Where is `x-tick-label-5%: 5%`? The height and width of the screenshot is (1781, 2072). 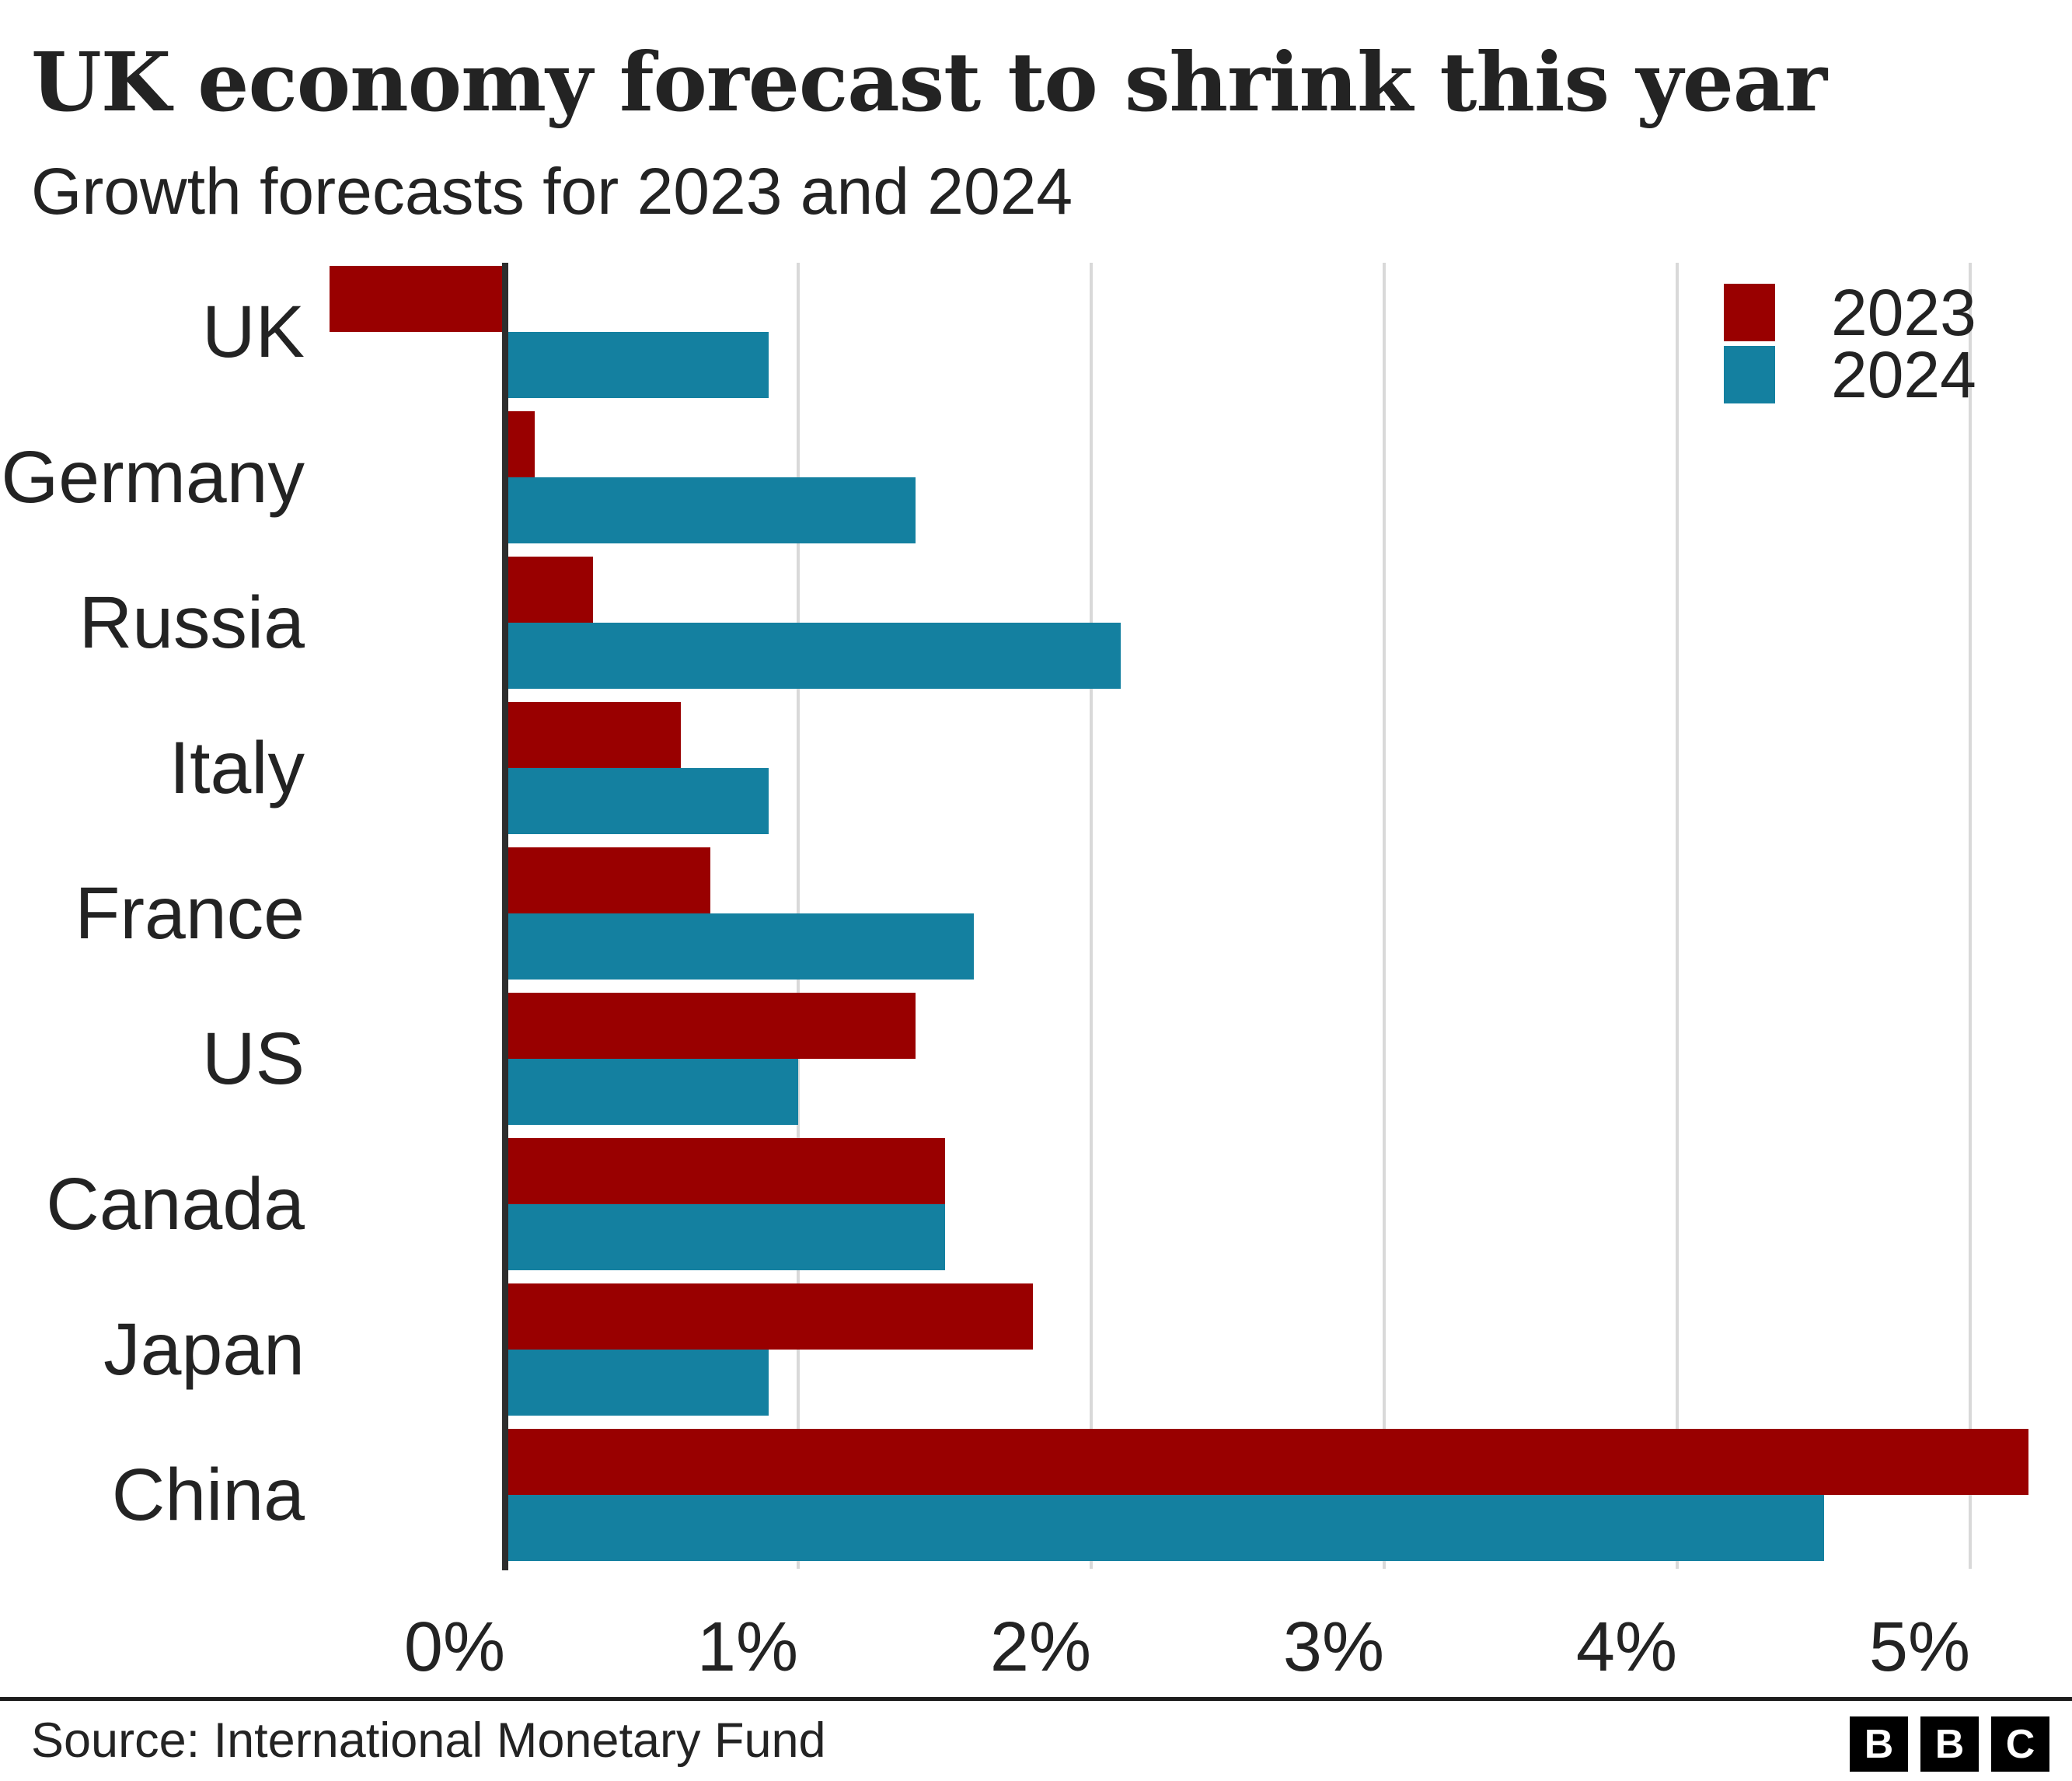 x-tick-label-5%: 5% is located at coordinates (1919, 1647).